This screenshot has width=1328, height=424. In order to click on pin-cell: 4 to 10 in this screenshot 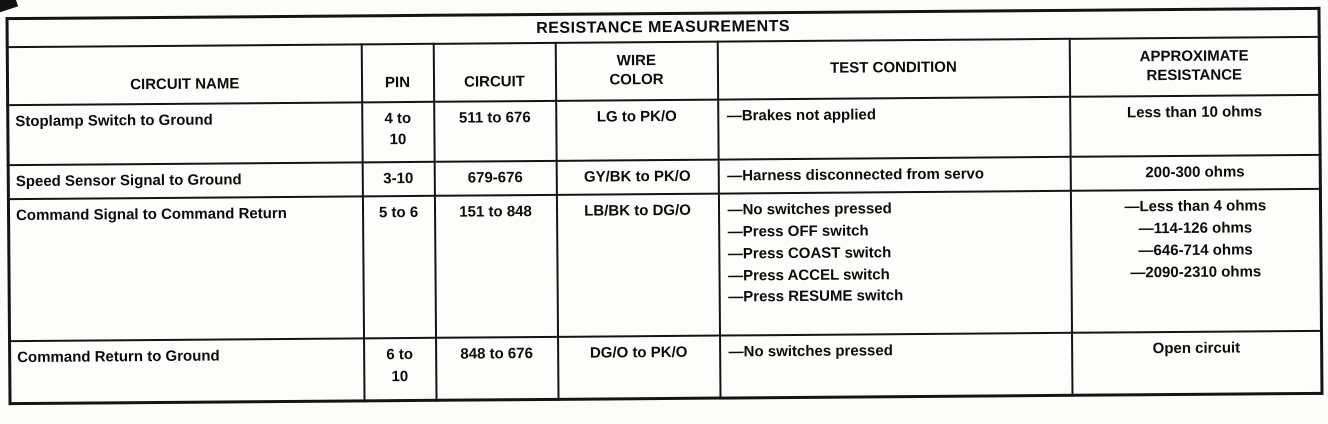, I will do `click(398, 131)`.